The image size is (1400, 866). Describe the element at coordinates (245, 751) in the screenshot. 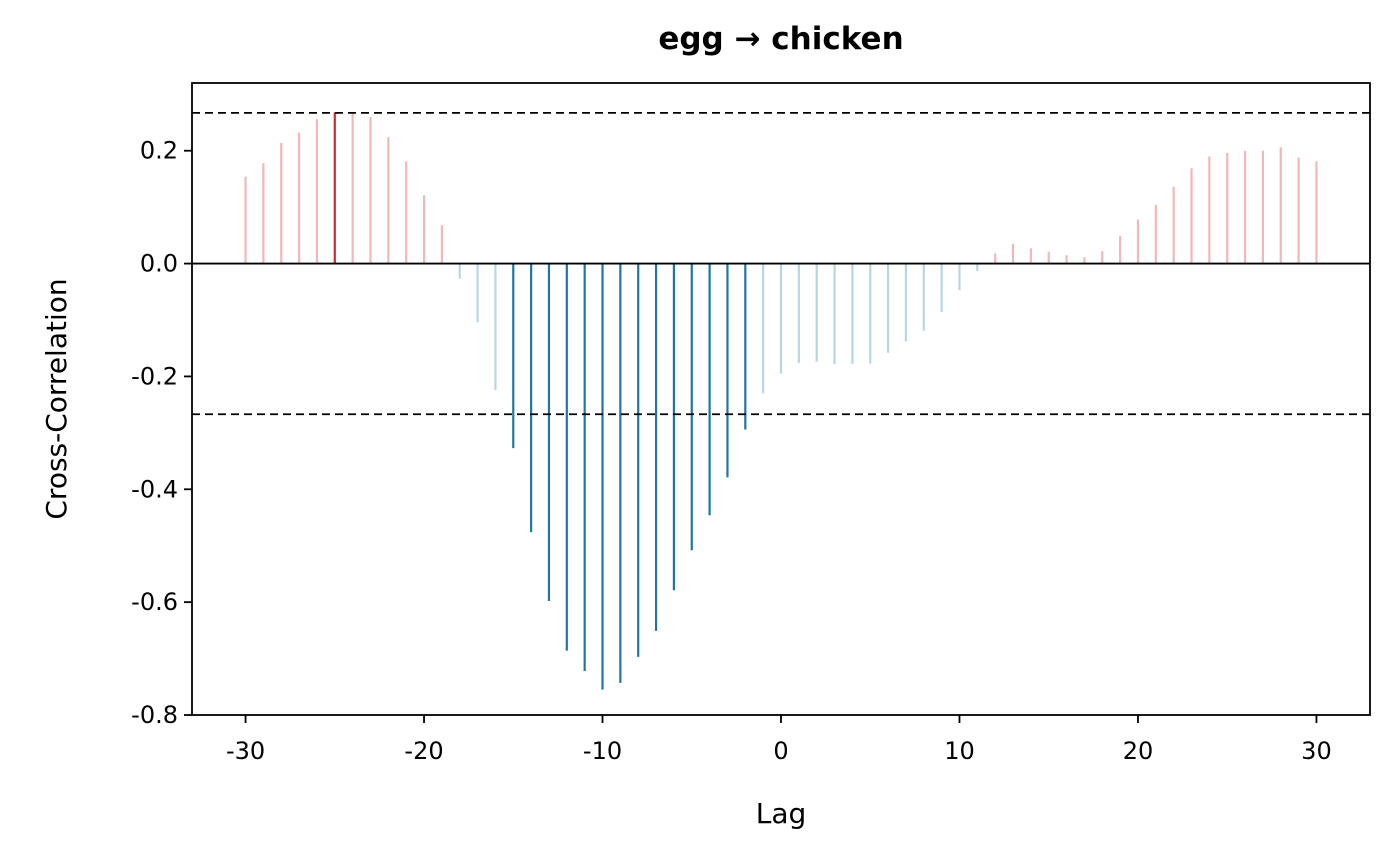

I see `x-tick-label: -30` at that location.